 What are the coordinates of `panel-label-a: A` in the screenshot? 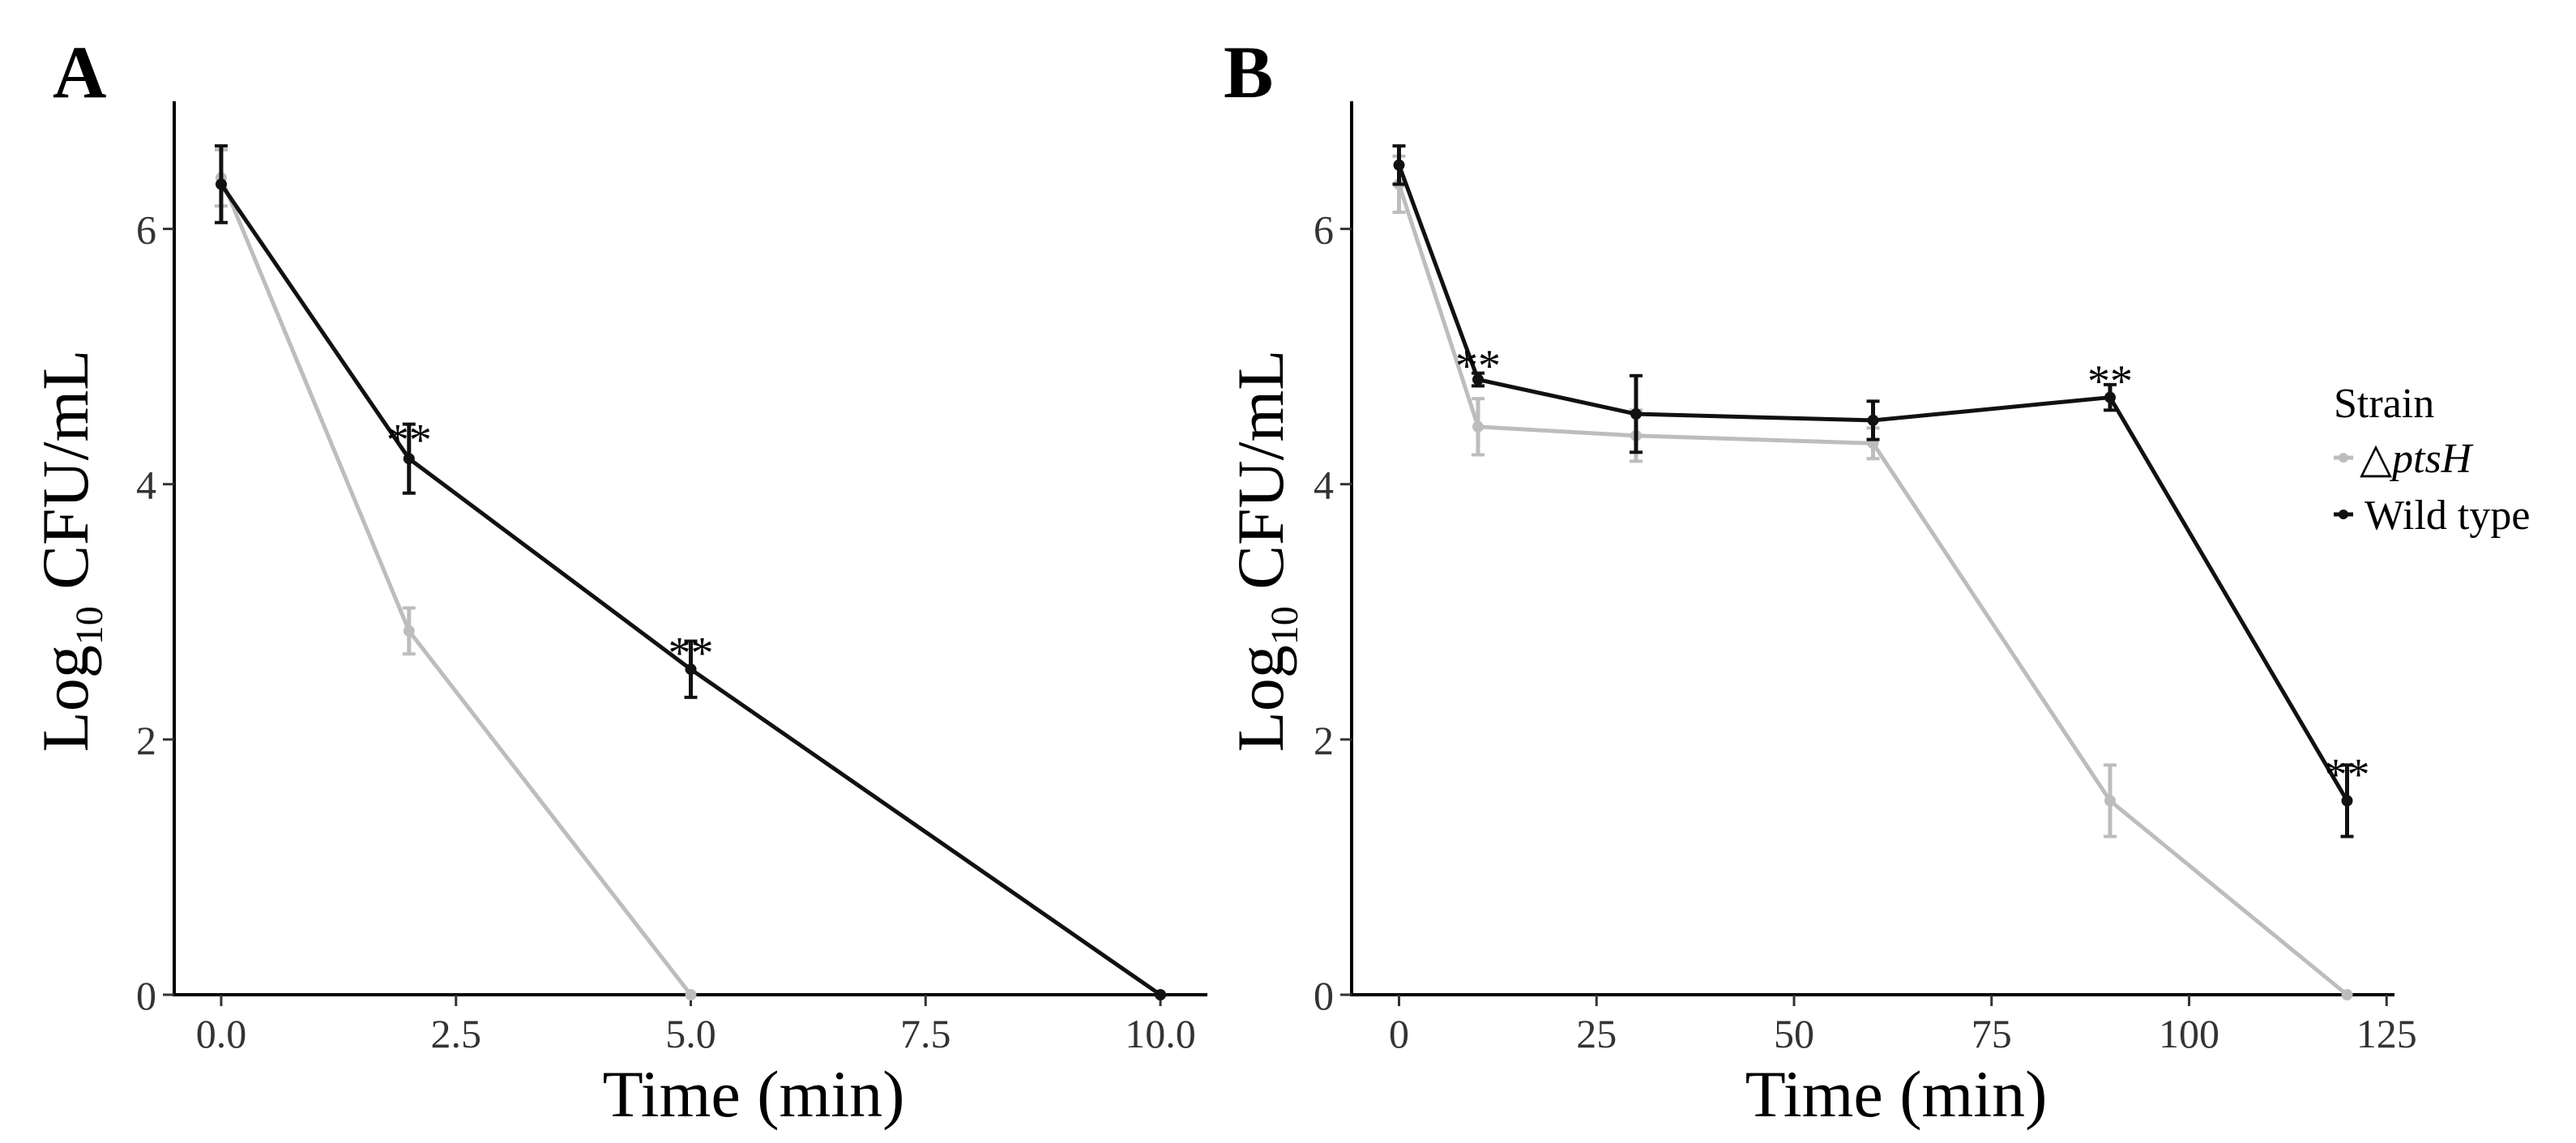 It's located at (79, 72).